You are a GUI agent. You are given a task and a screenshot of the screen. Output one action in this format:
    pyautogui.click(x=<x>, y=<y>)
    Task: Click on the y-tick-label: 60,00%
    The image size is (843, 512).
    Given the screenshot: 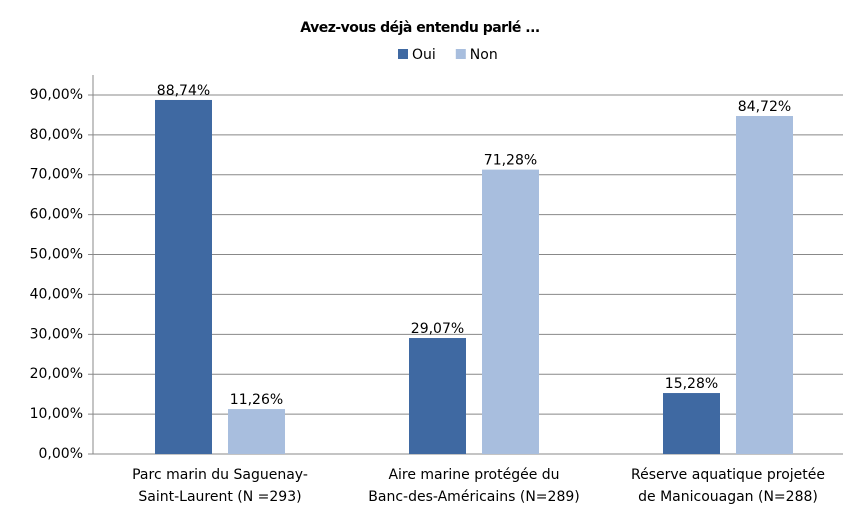 What is the action you would take?
    pyautogui.click(x=56, y=215)
    